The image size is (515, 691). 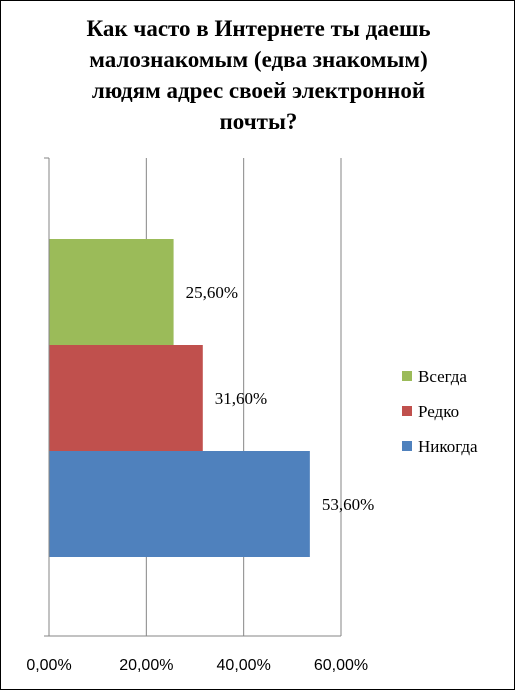 I want to click on legend-item-never: Никогда, so click(x=440, y=447).